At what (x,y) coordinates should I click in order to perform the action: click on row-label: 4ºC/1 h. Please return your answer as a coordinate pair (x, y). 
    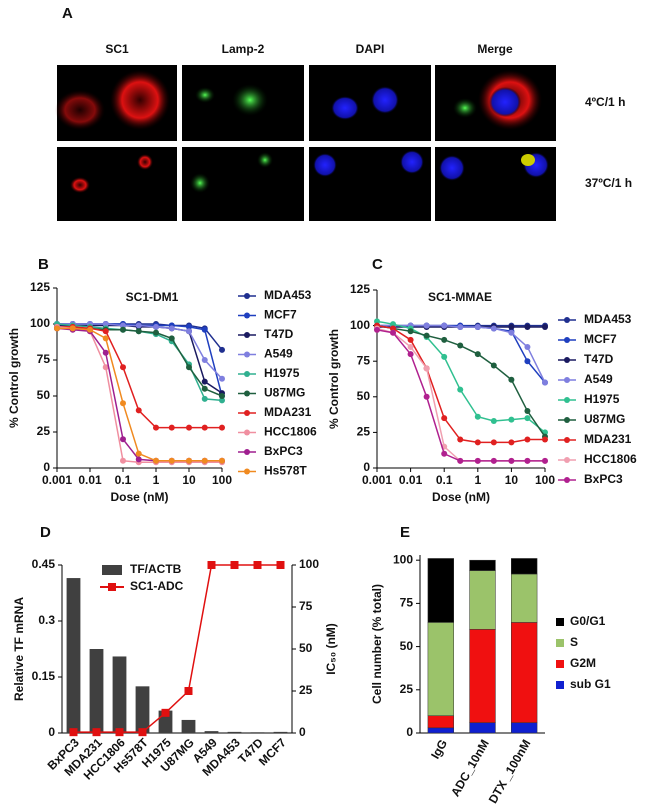
    Looking at the image, I should click on (605, 102).